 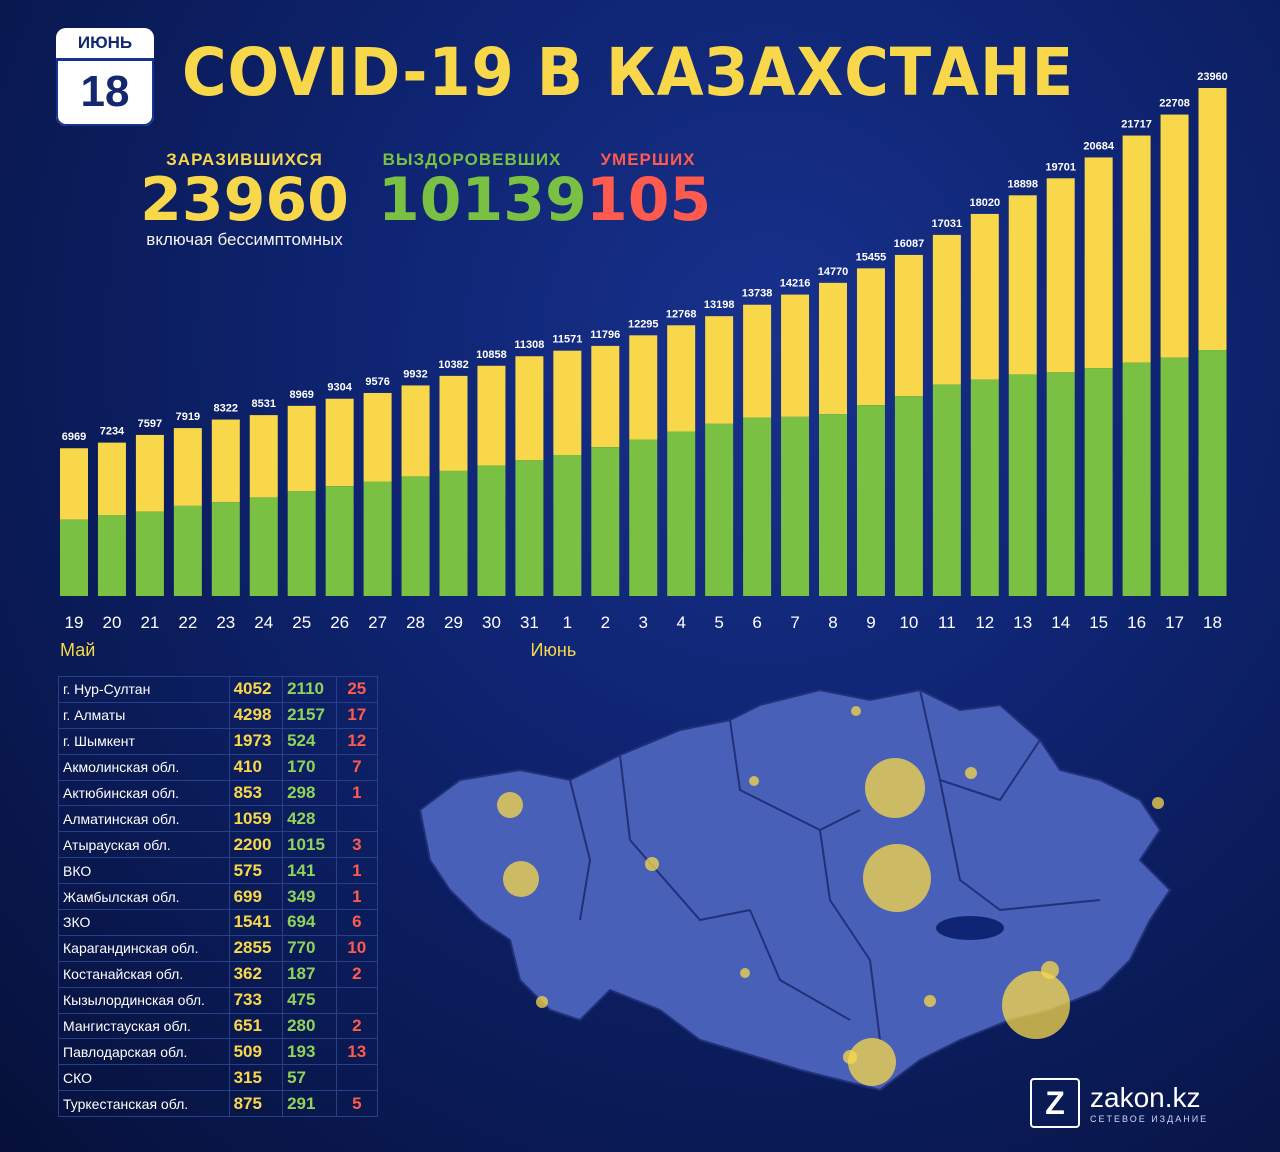 I want to click on region-row: Костанайская обл. 362 187 2, so click(x=218, y=974).